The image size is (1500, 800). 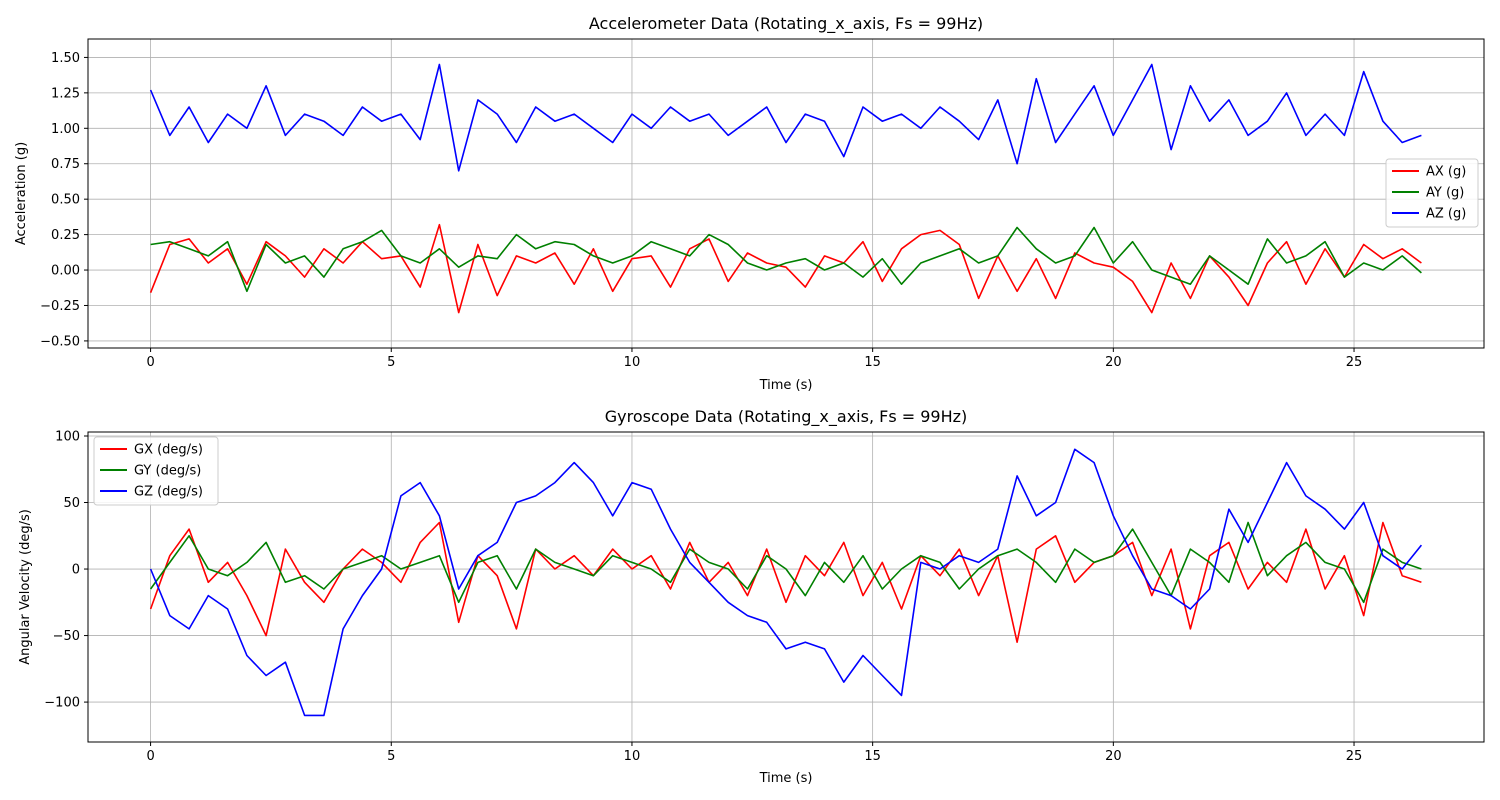 What do you see at coordinates (168, 450) in the screenshot?
I see `legend-label-gx: GX (deg/s)` at bounding box center [168, 450].